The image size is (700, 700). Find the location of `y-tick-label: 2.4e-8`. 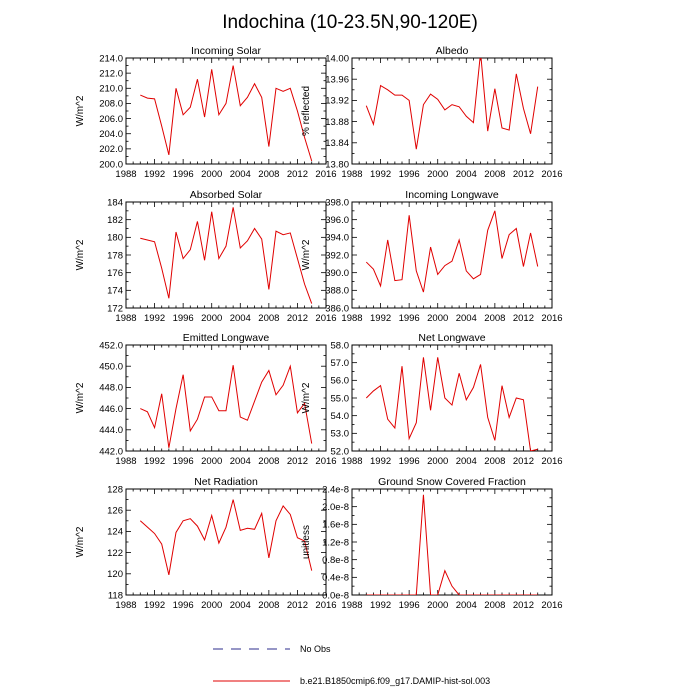

y-tick-label: 2.4e-8 is located at coordinates (335, 489).